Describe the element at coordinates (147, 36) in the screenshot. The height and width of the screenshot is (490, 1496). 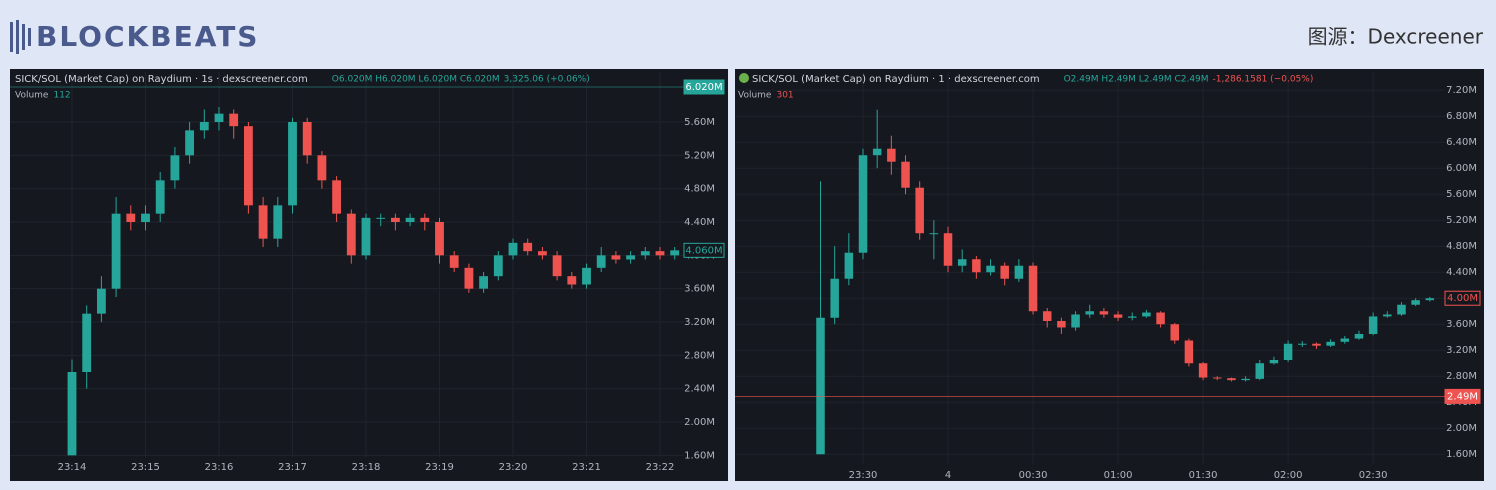
I see `logo: BLOCKBEATS` at that location.